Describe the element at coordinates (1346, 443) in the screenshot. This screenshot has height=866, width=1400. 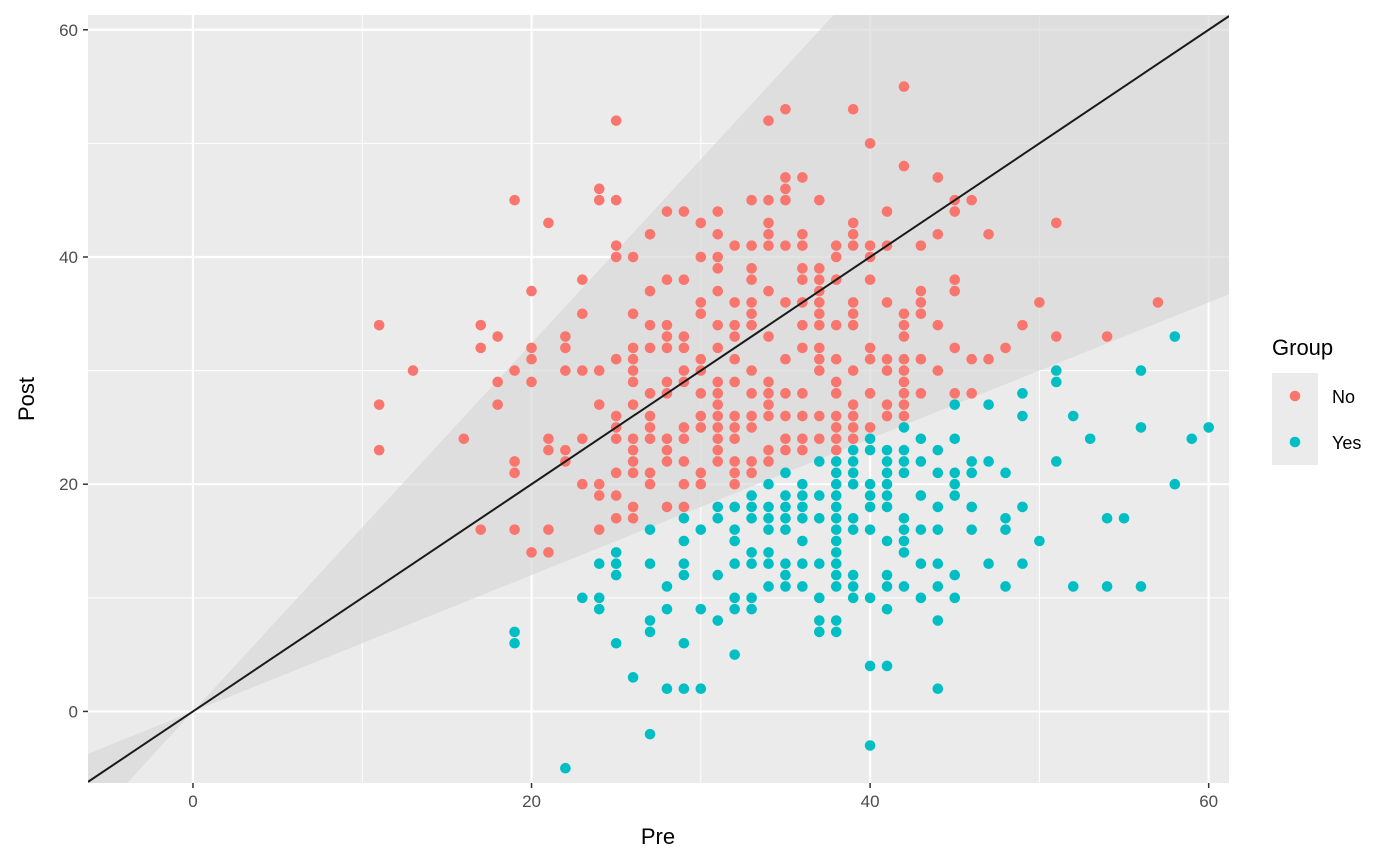
I see `legend-label-yes: Yes` at that location.